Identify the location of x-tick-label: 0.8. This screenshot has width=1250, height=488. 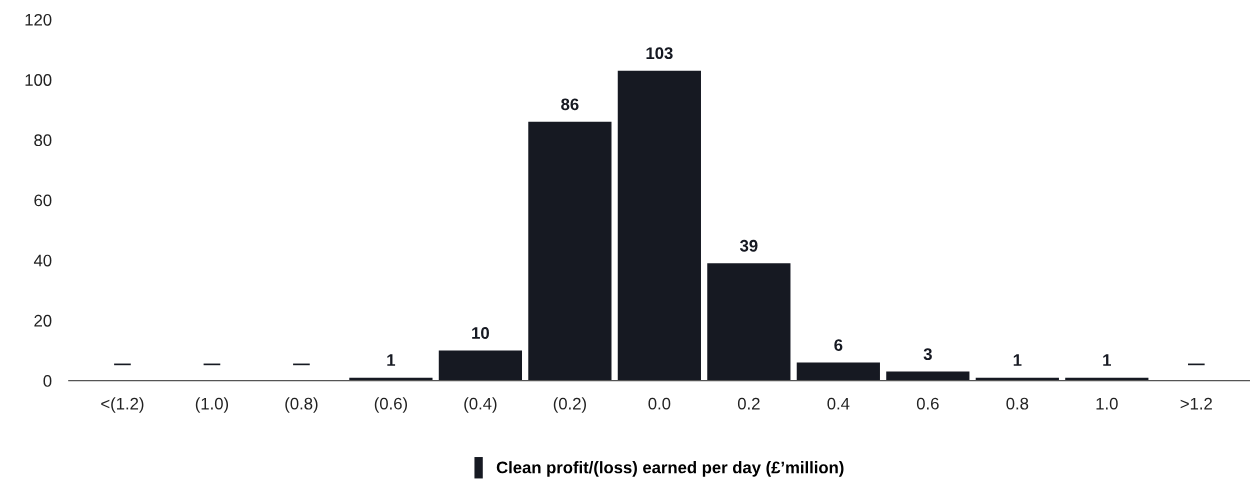
(1017, 403).